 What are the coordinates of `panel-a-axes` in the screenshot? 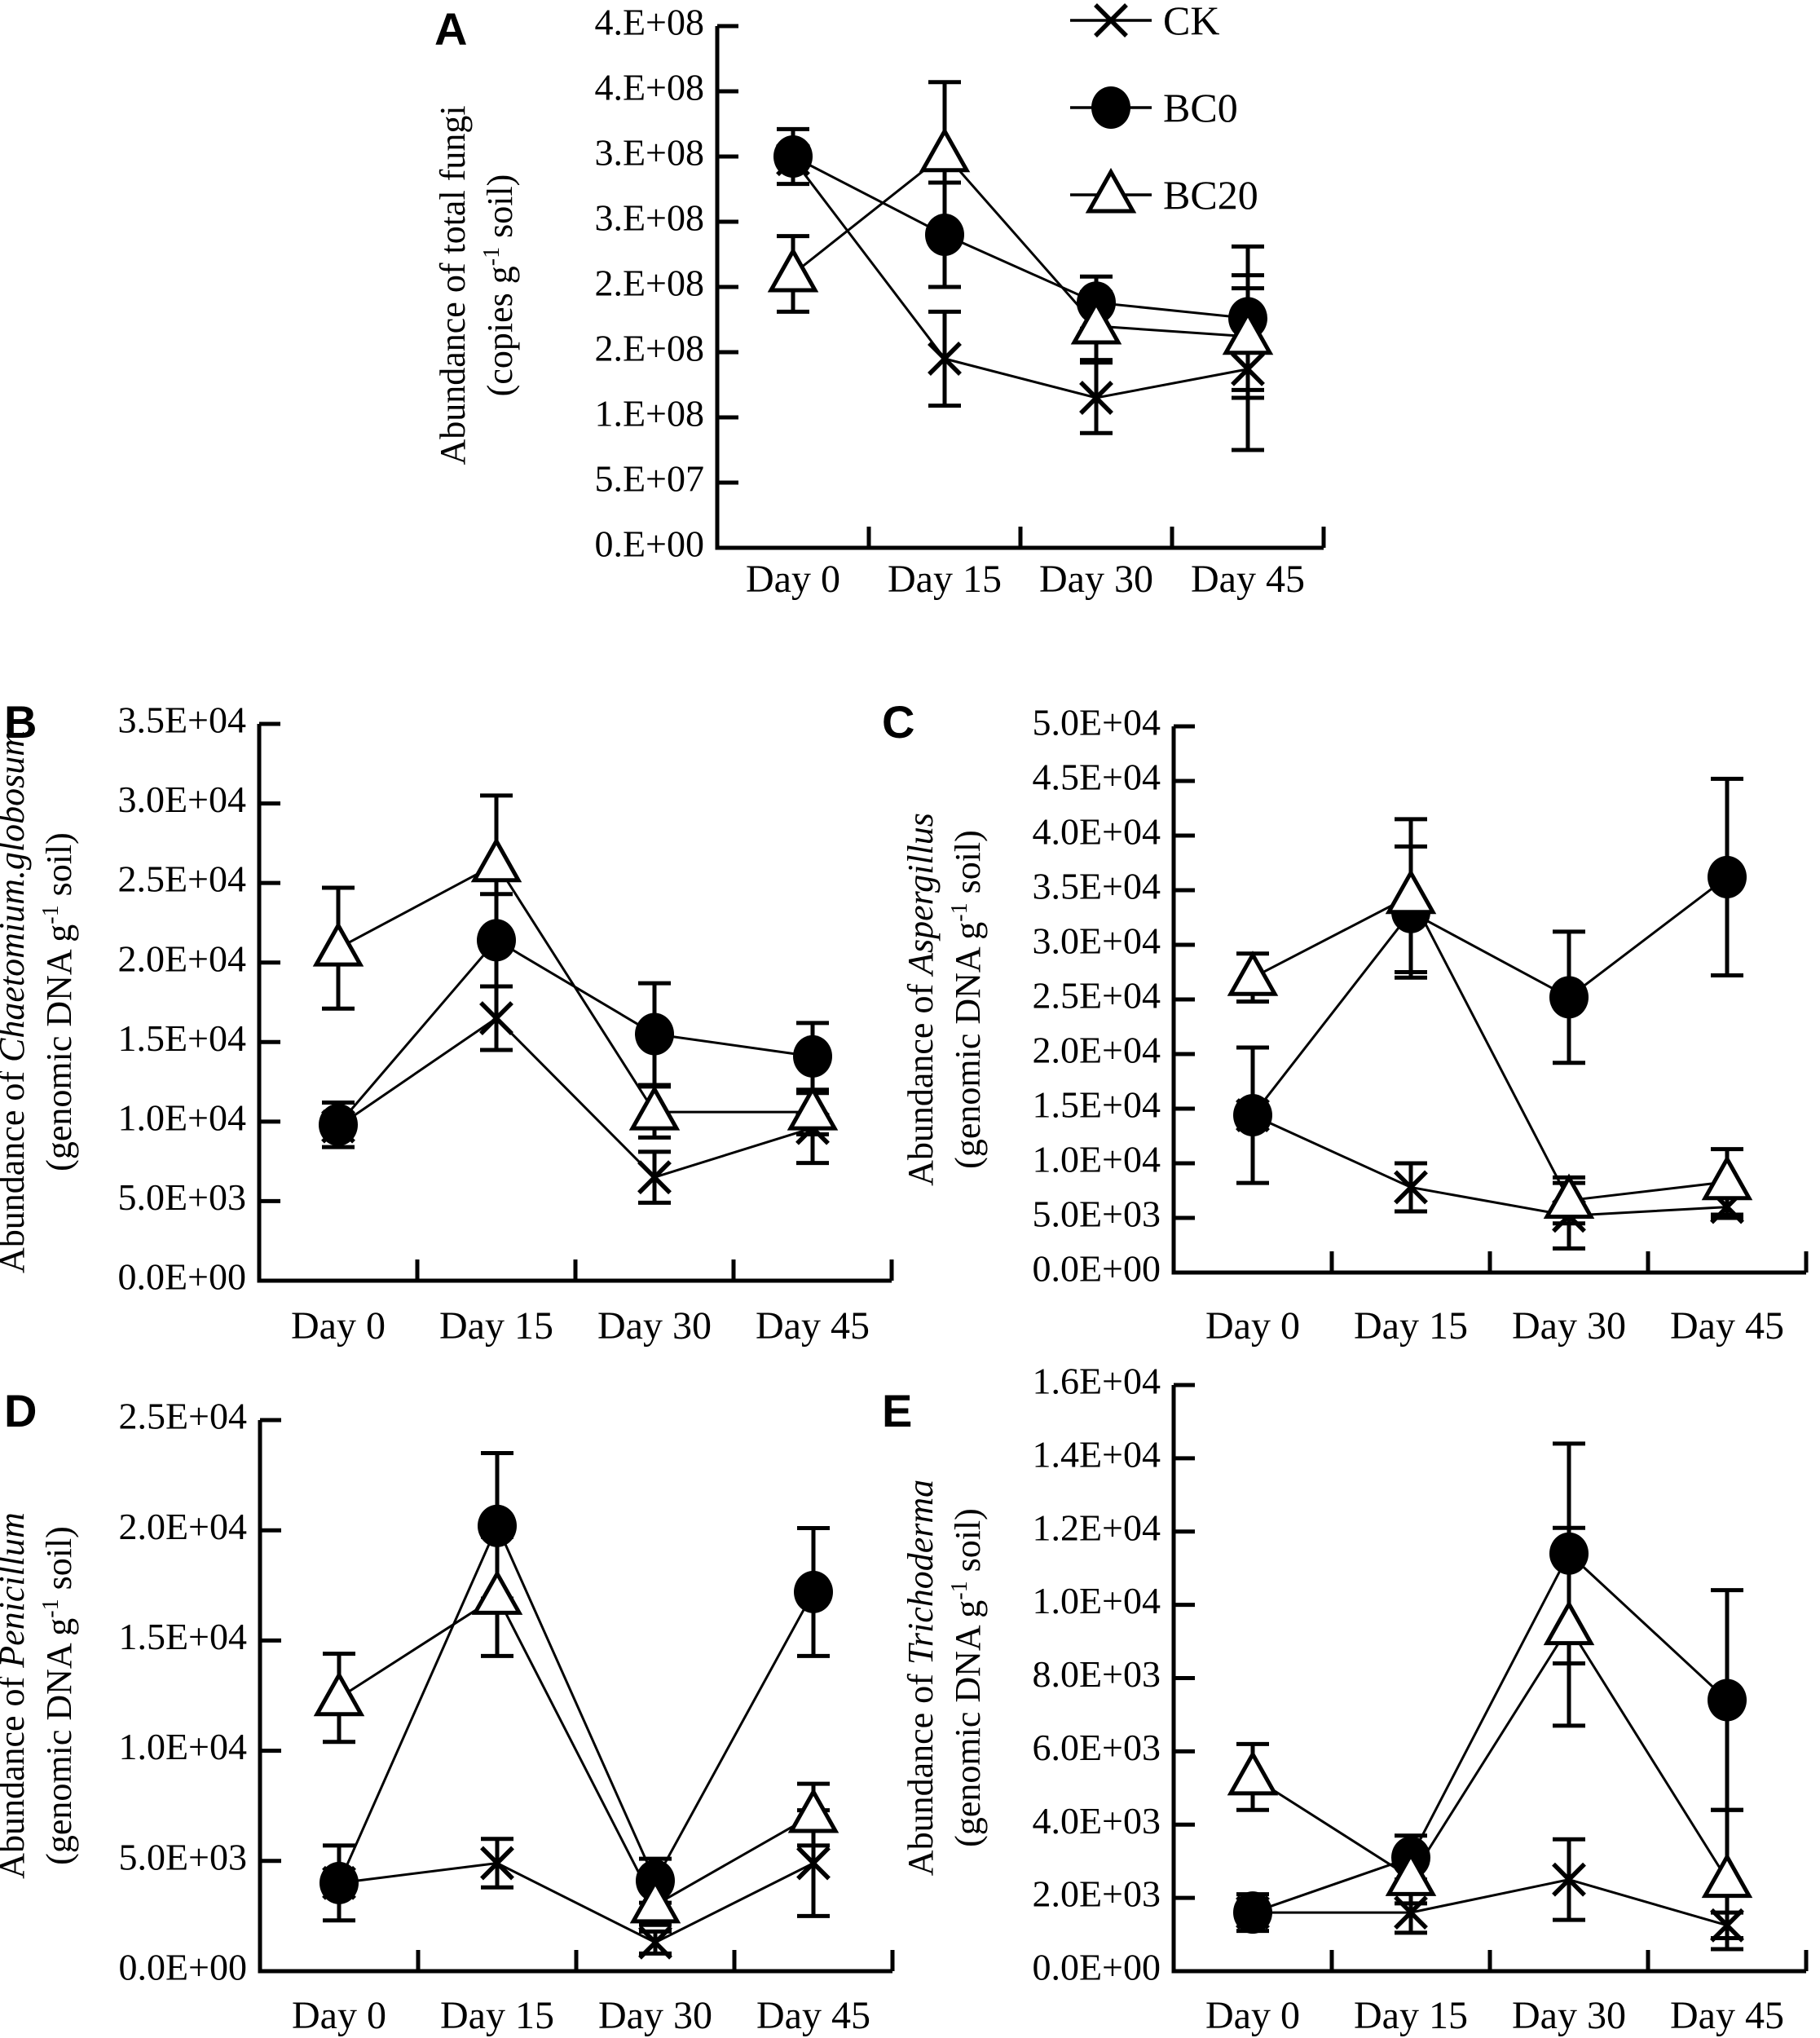 It's located at (1021, 287).